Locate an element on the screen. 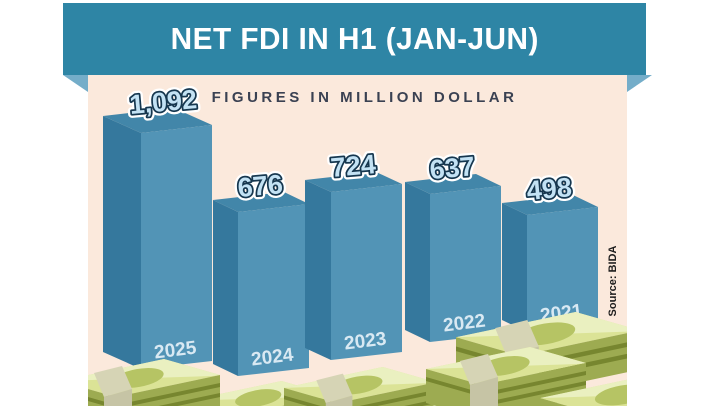 This screenshot has width=710, height=410. bar-side-2024 is located at coordinates (225, 288).